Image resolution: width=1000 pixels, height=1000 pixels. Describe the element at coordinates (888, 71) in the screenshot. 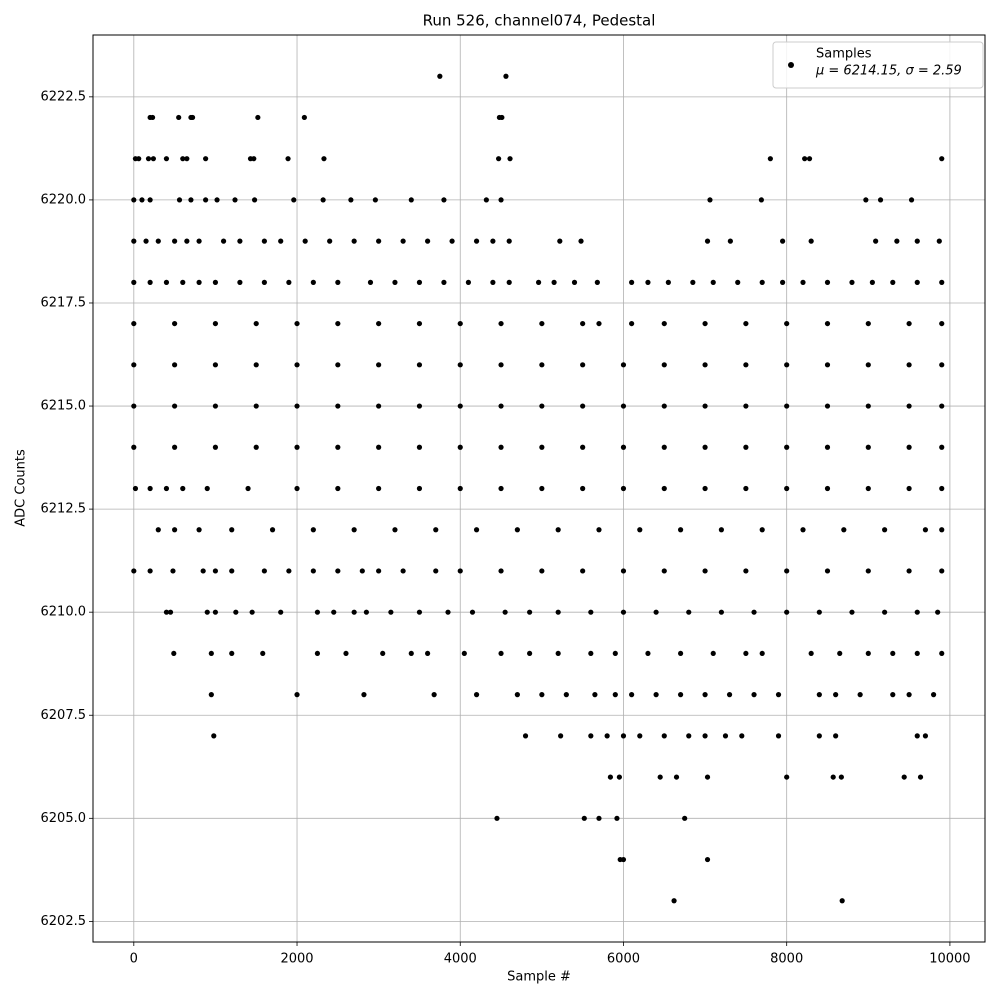

I see `legend-stats: μ = 6214.15, σ = 2.59` at that location.